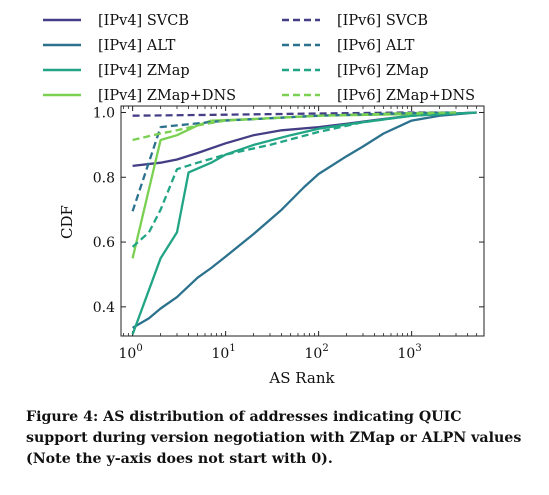 This screenshot has height=495, width=549. Describe the element at coordinates (406, 96) in the screenshot. I see `legend-label: [IPv6] ZMap+DNS` at that location.